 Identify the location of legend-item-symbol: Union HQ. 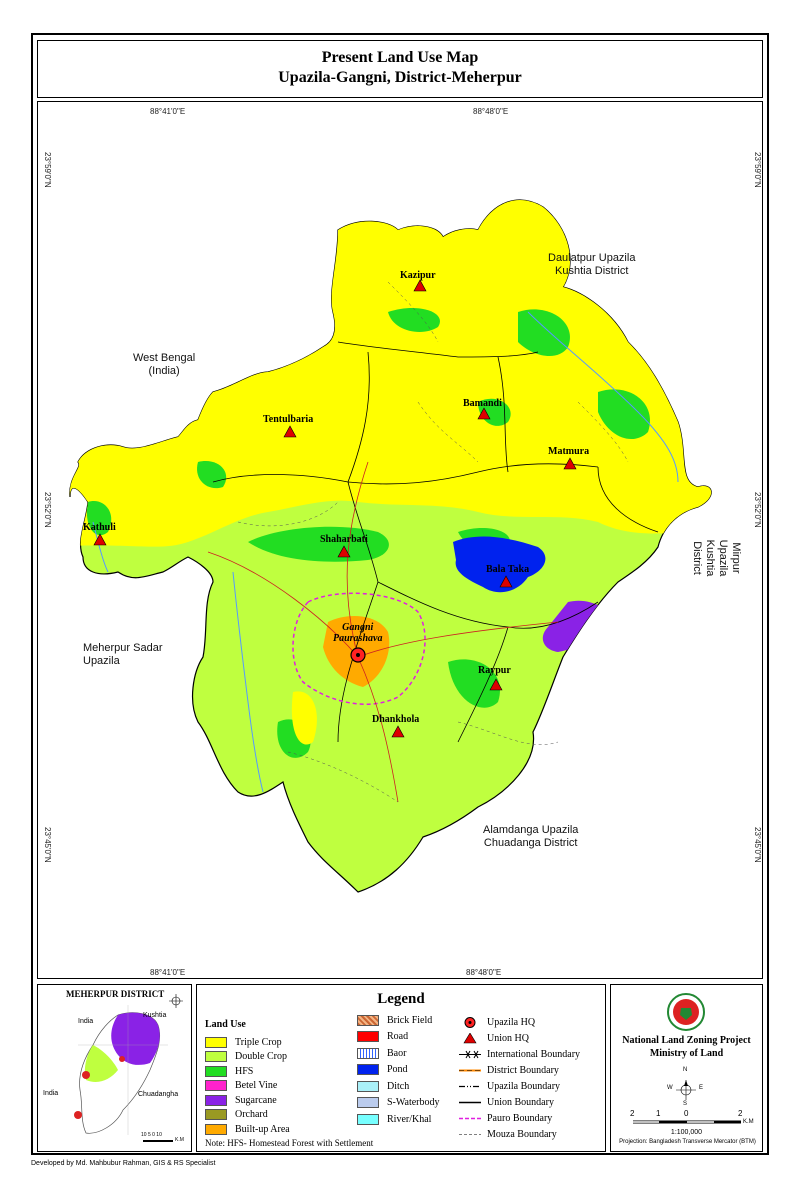
(494, 1038).